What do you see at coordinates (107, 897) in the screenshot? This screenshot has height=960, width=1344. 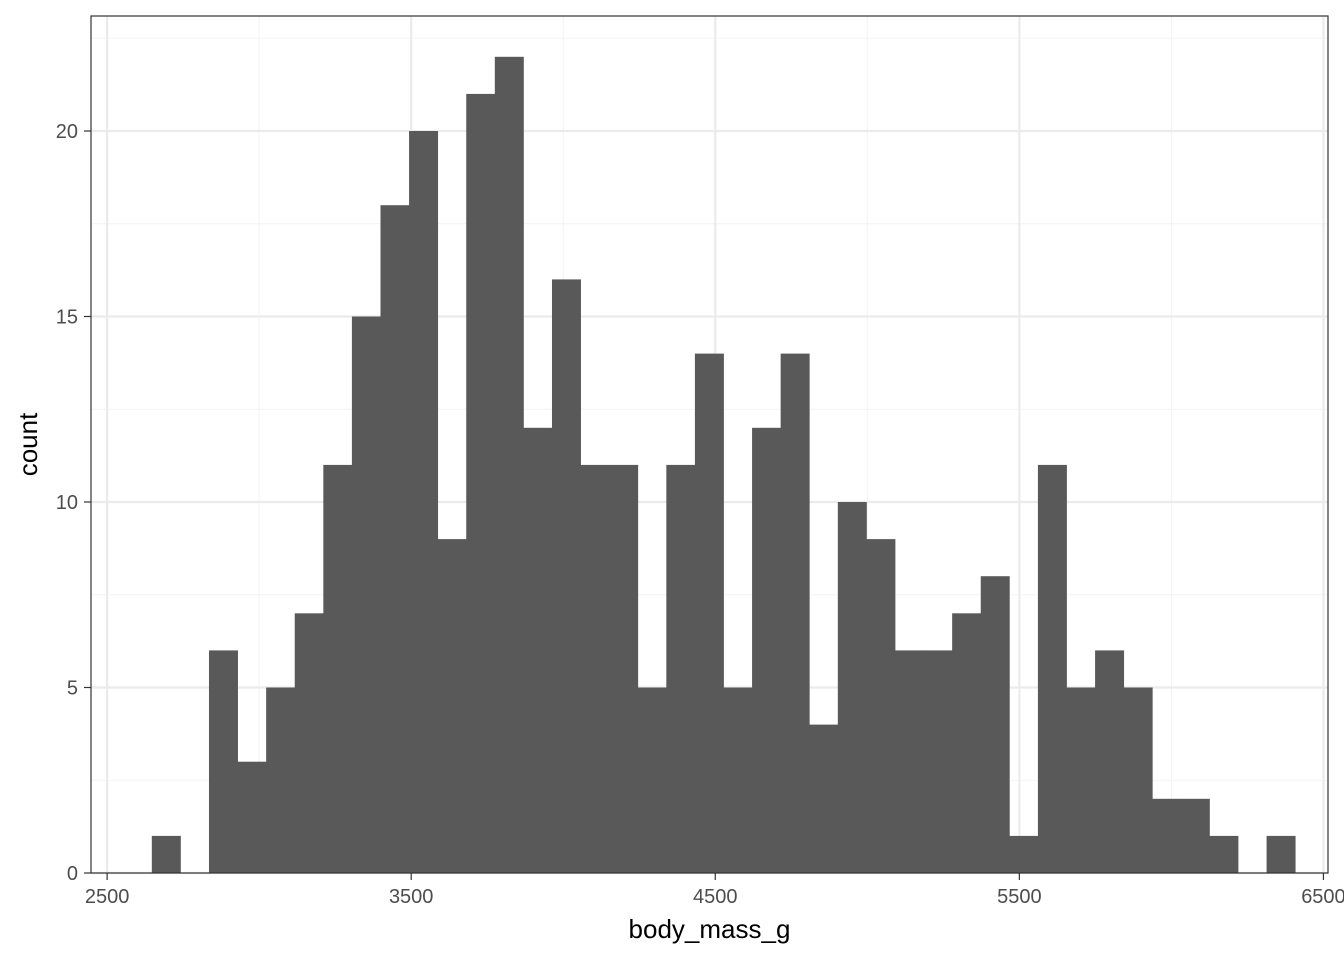 I see `x-tick-label: 2500` at bounding box center [107, 897].